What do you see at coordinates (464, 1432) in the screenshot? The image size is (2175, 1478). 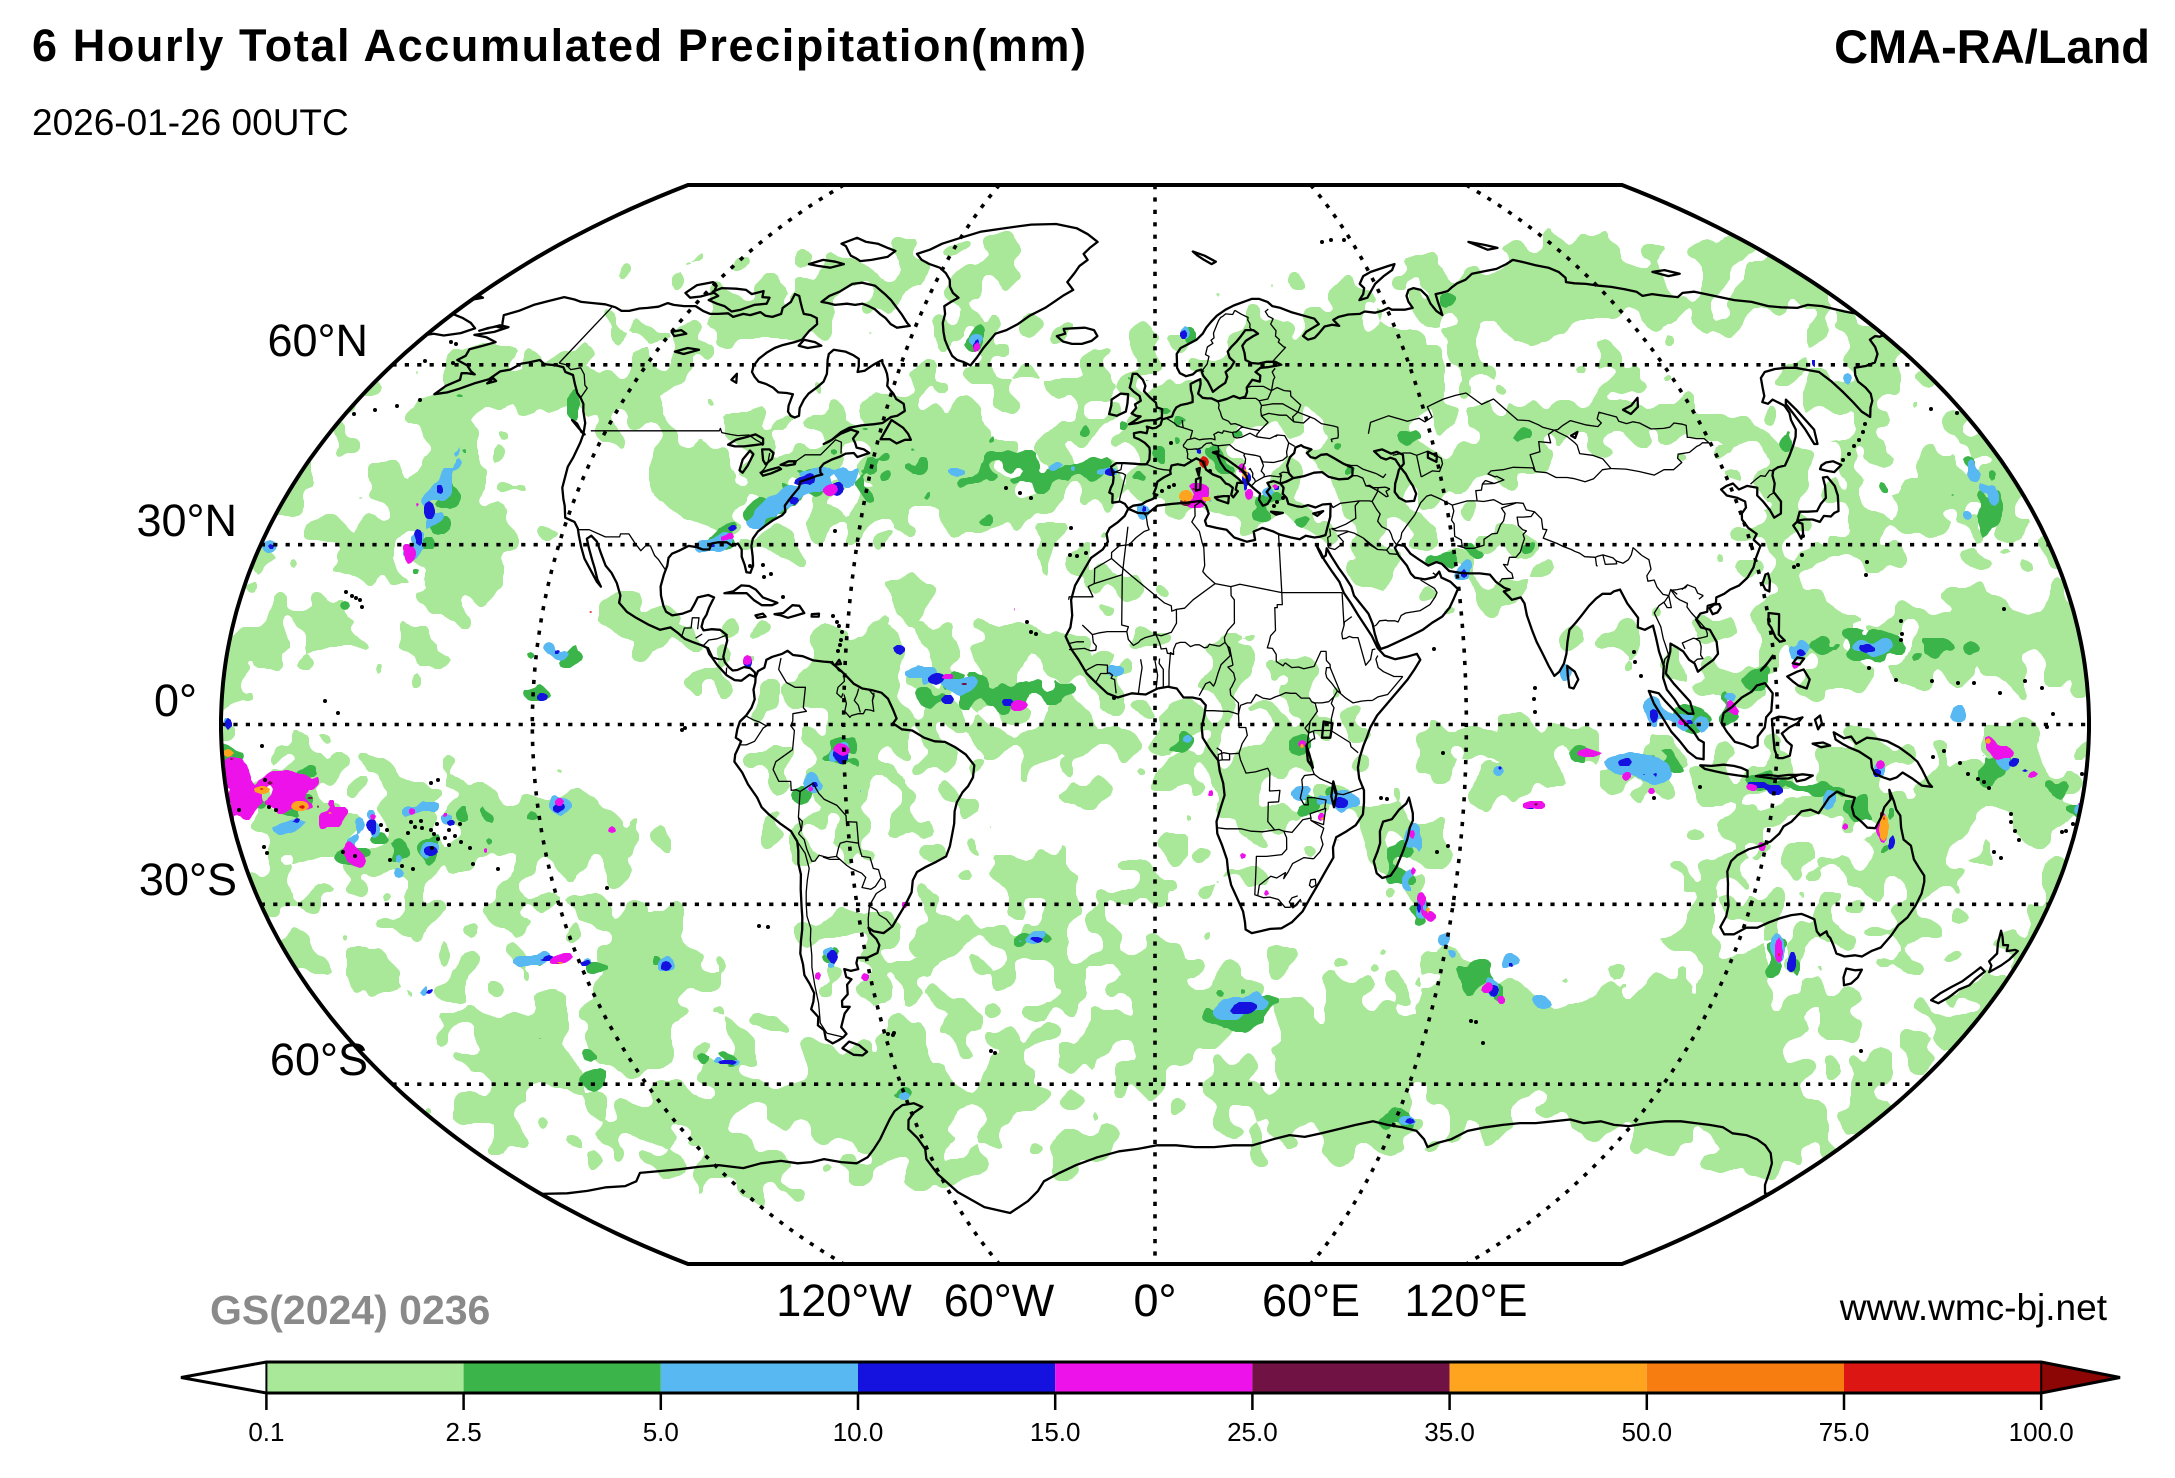 I see `svg-text: 2.5` at bounding box center [464, 1432].